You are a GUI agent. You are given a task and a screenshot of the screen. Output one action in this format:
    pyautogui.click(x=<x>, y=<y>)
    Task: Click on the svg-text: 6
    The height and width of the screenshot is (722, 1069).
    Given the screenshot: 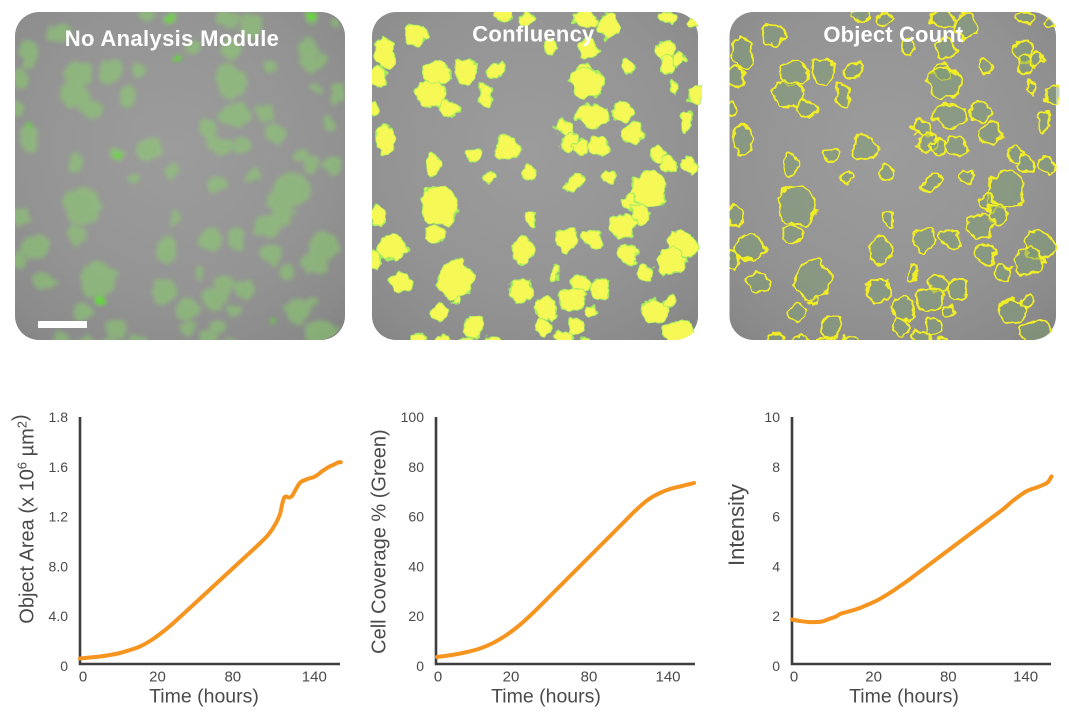 What is the action you would take?
    pyautogui.click(x=776, y=517)
    